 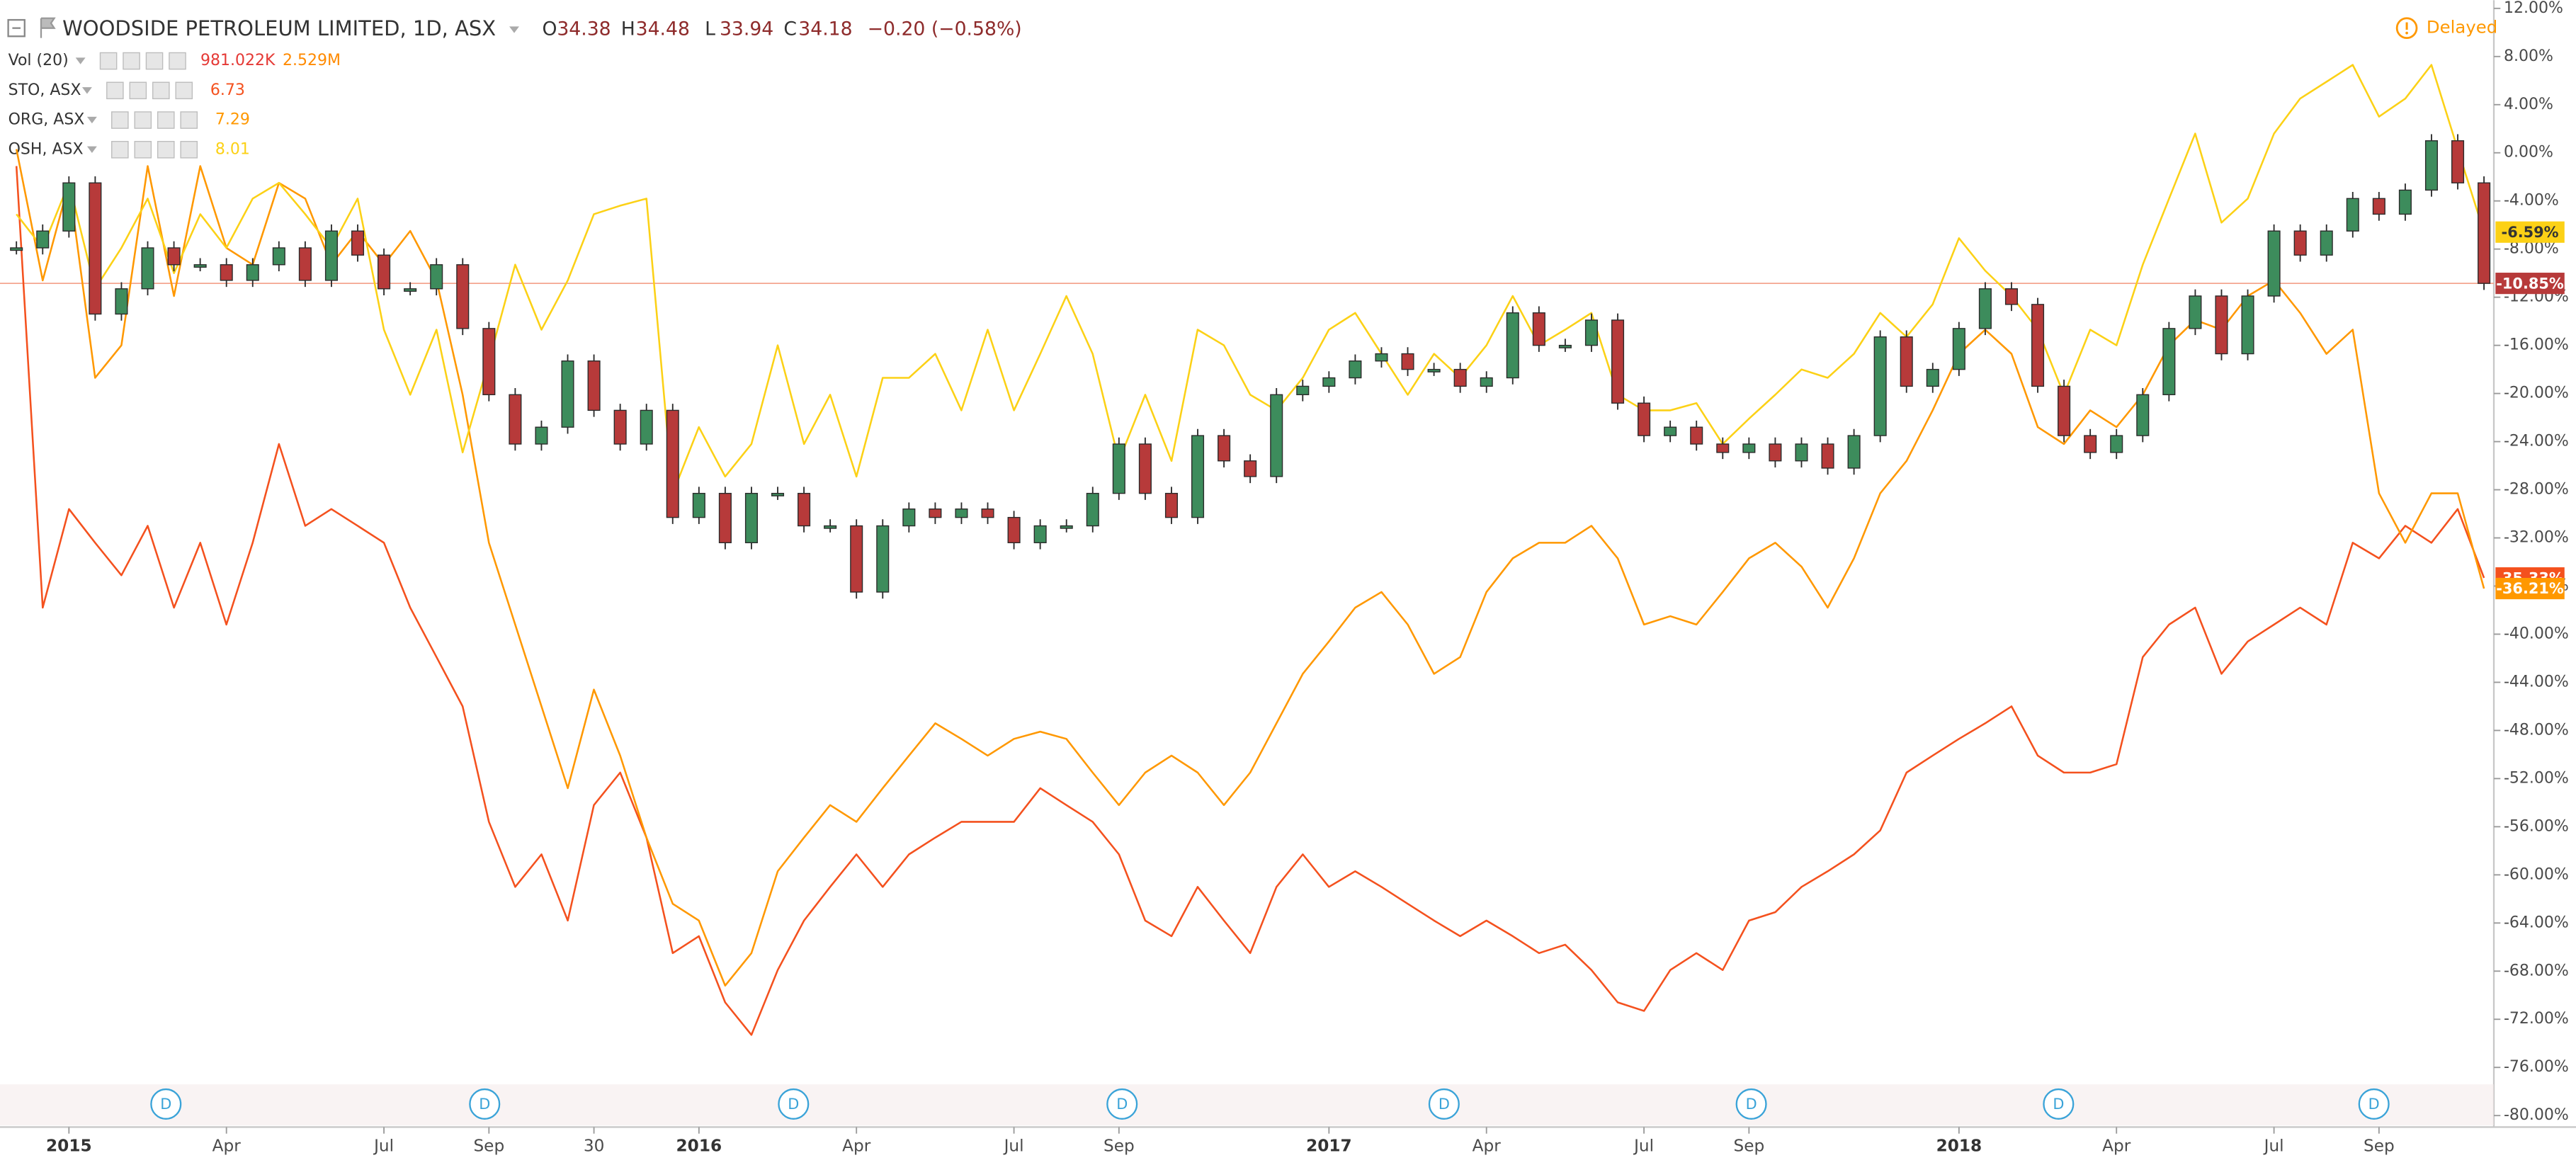 I want to click on collapse-icon, so click(x=16, y=28).